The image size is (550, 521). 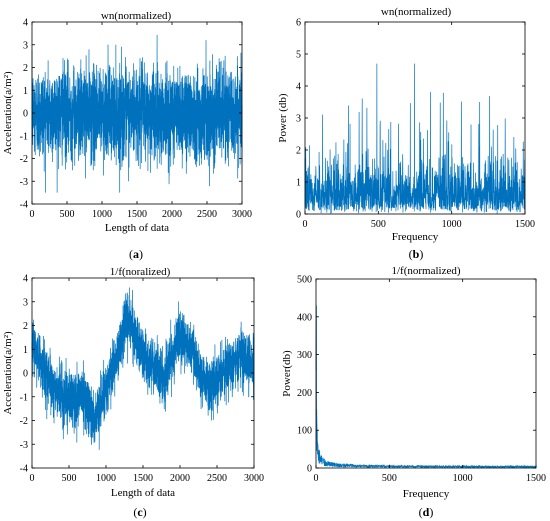 I want to click on chart-title: 1/f(normalized), so click(x=425, y=271).